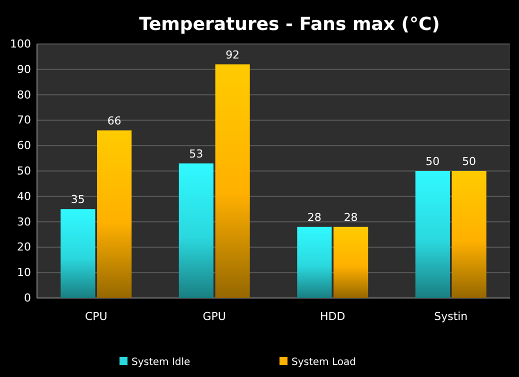  I want to click on legend-label: System Idle, so click(161, 362).